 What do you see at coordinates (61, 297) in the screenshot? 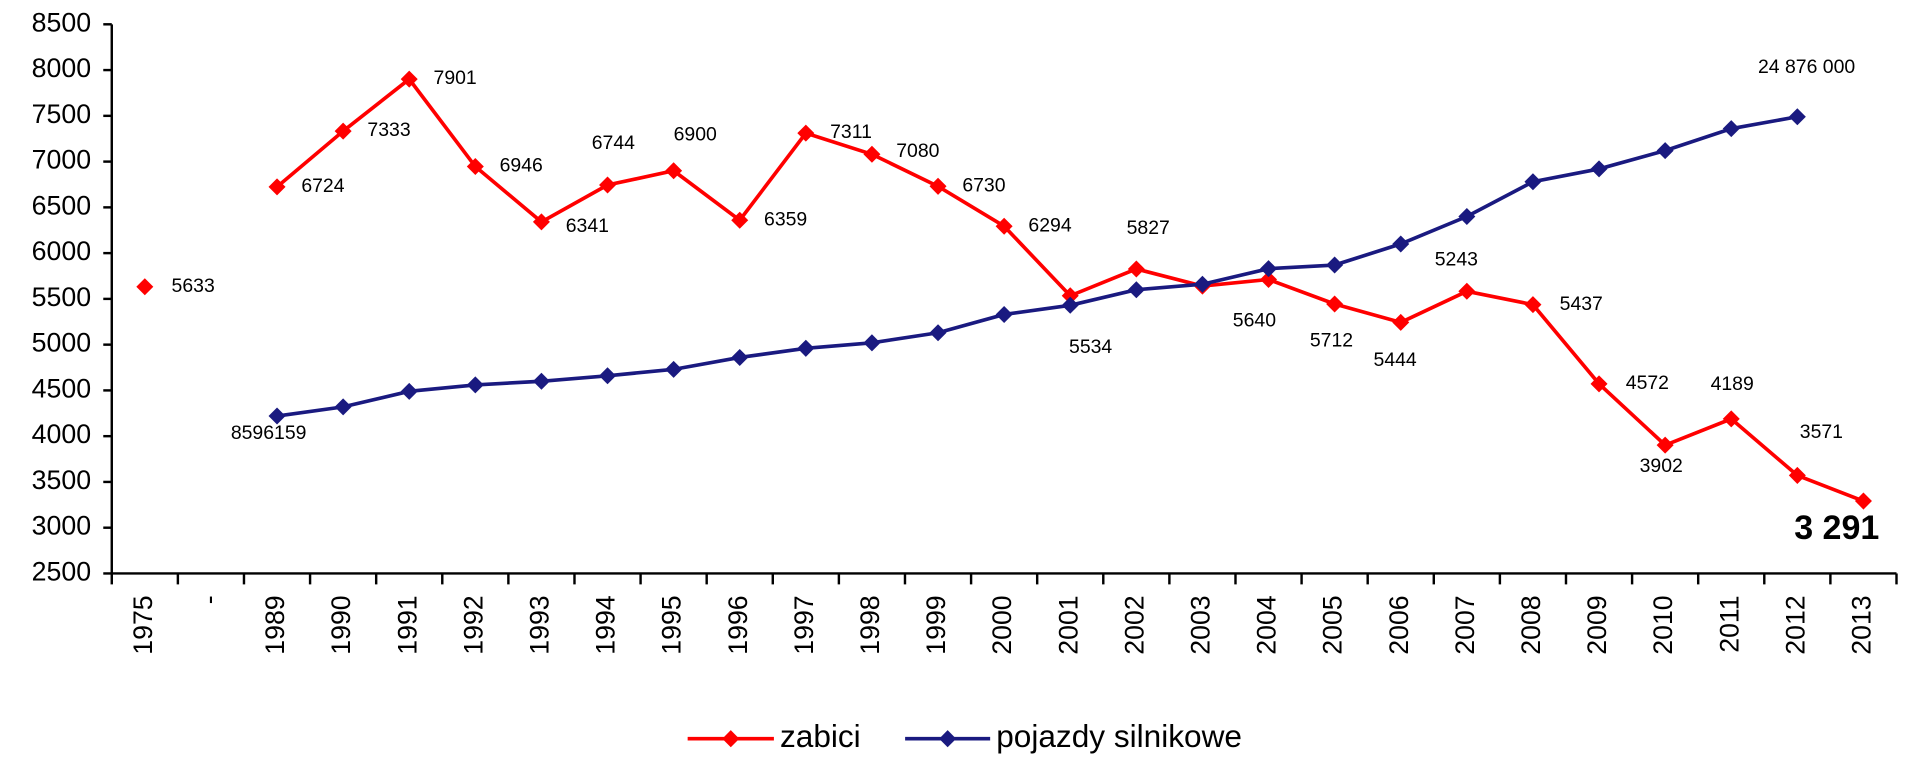
I see `y-tick-label: 5500` at bounding box center [61, 297].